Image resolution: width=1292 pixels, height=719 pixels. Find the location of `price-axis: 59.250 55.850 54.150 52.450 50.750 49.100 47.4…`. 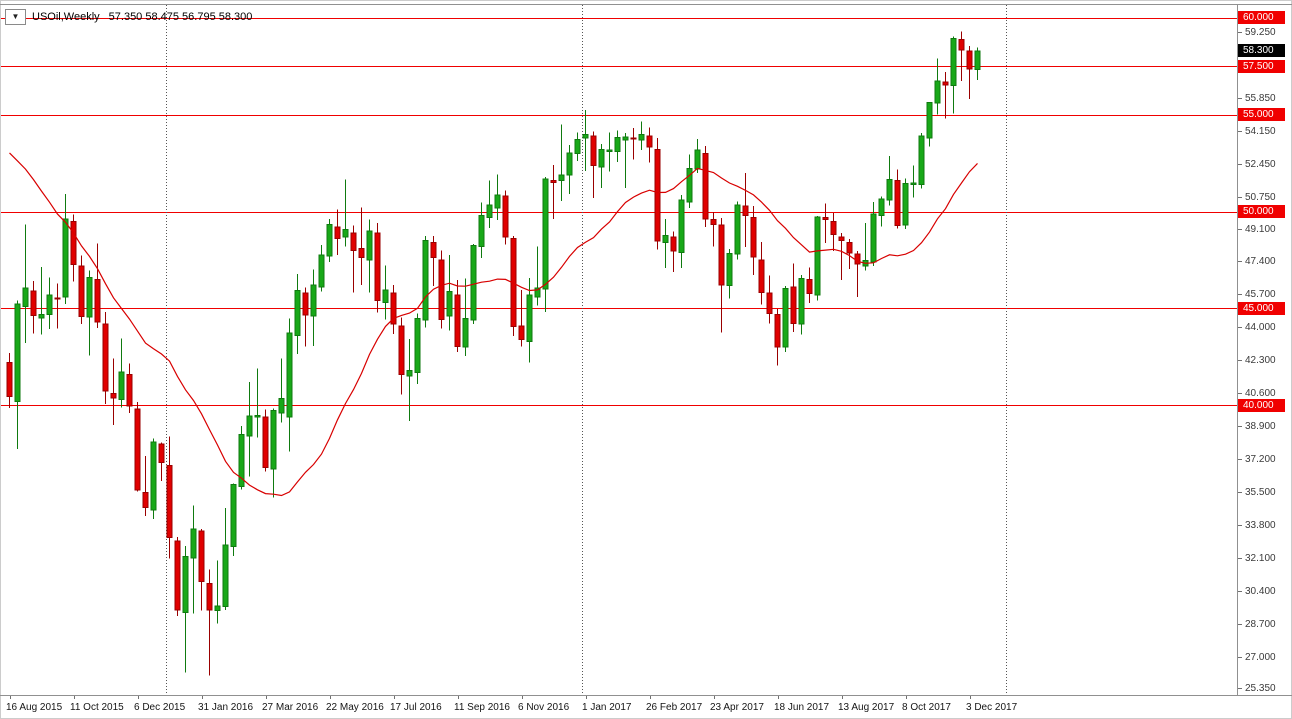

price-axis: 59.250 55.850 54.150 52.450 50.750 49.100 47.4… is located at coordinates (1265, 350).